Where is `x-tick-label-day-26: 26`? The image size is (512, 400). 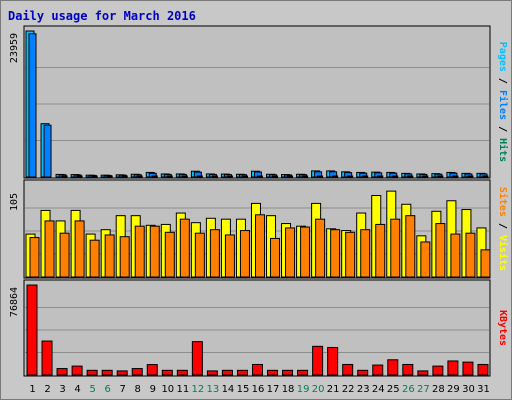
x-tick-label-day-26: 26 is located at coordinates (408, 389).